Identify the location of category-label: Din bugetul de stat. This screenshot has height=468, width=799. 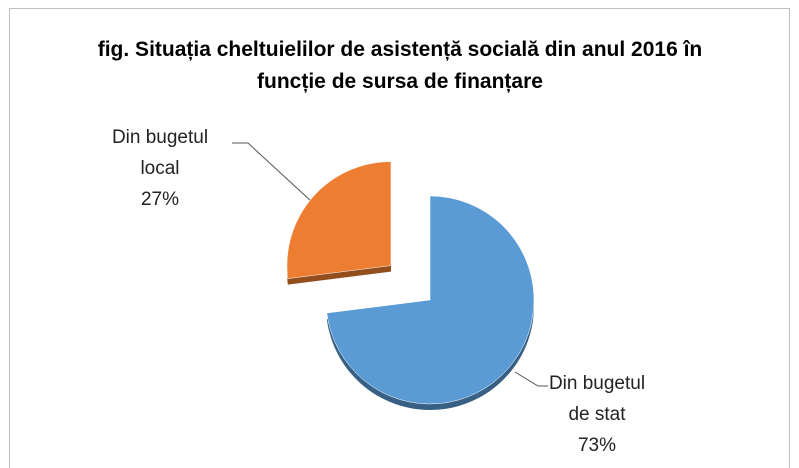
(597, 399).